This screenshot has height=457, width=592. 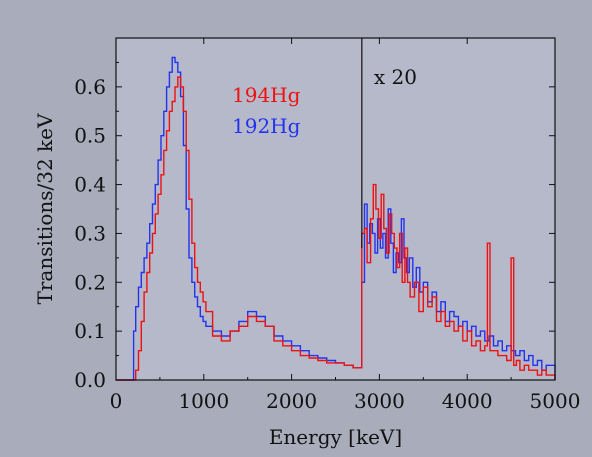 What do you see at coordinates (266, 95) in the screenshot?
I see `legend-entry-194hg: 194Hg` at bounding box center [266, 95].